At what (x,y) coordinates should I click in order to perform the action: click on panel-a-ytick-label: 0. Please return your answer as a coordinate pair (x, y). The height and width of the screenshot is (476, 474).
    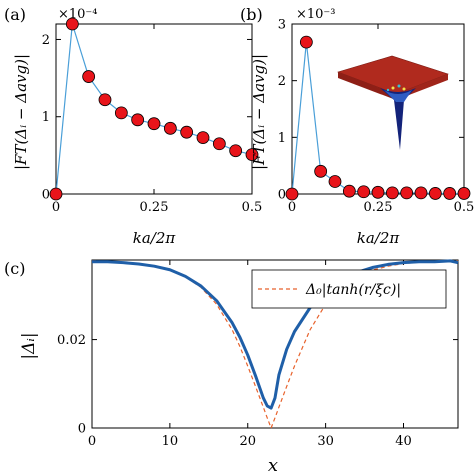
    Looking at the image, I should click on (46, 195).